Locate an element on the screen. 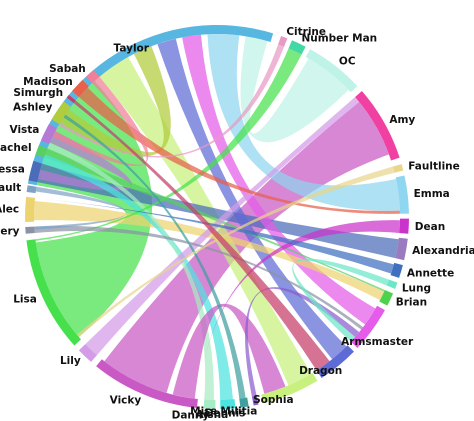 The height and width of the screenshot is (421, 474). label-vicky: Vicky is located at coordinates (126, 400).